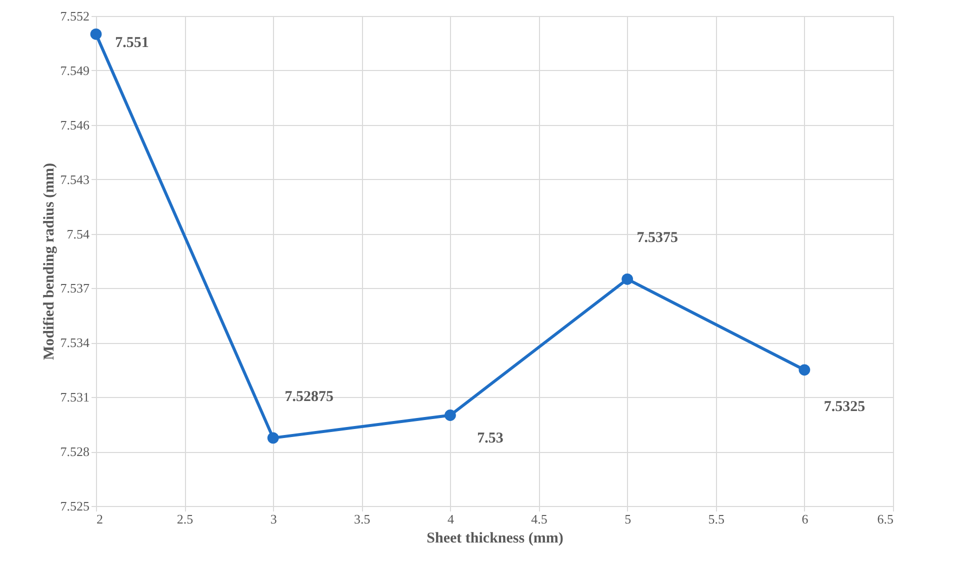 The image size is (965, 584). Describe the element at coordinates (75, 397) in the screenshot. I see `y-tick-label: 7.531` at that location.